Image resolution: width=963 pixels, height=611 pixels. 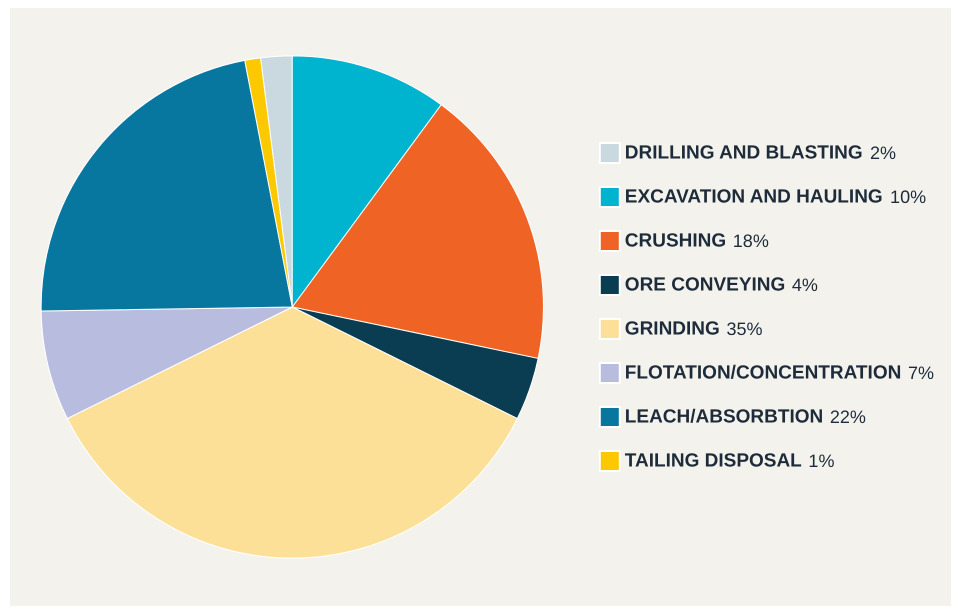 What do you see at coordinates (821, 461) in the screenshot?
I see `data-label: 1%` at bounding box center [821, 461].